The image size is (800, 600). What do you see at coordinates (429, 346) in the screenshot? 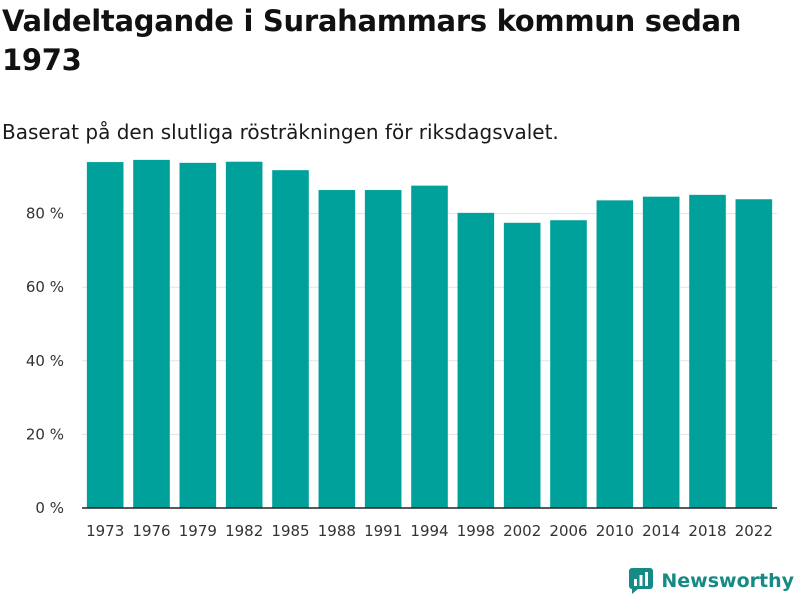
I see `bar-1994` at bounding box center [429, 346].